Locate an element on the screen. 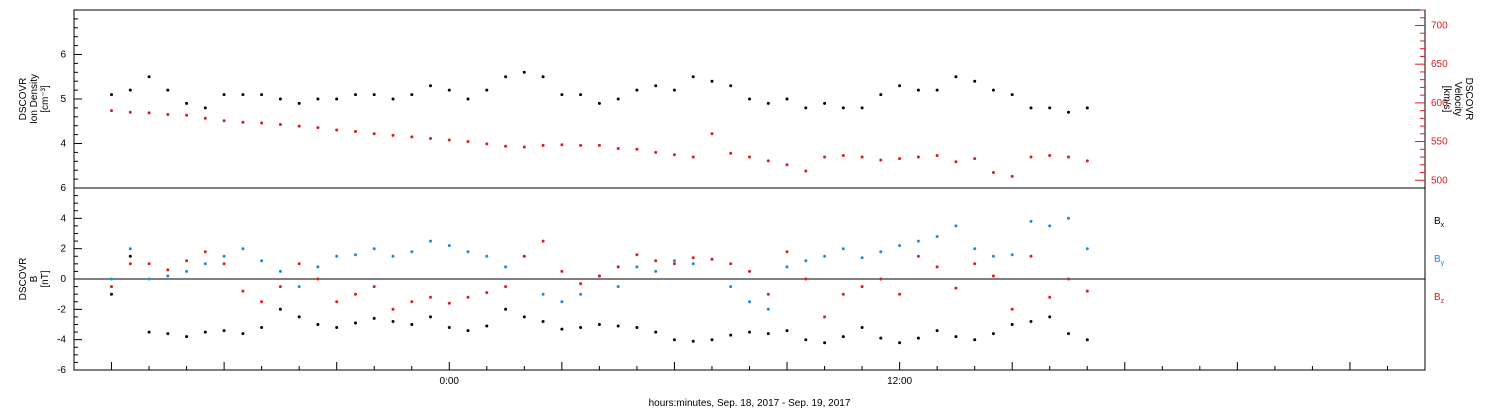  b-axis-label-line3: [nT] is located at coordinates (45, 278).